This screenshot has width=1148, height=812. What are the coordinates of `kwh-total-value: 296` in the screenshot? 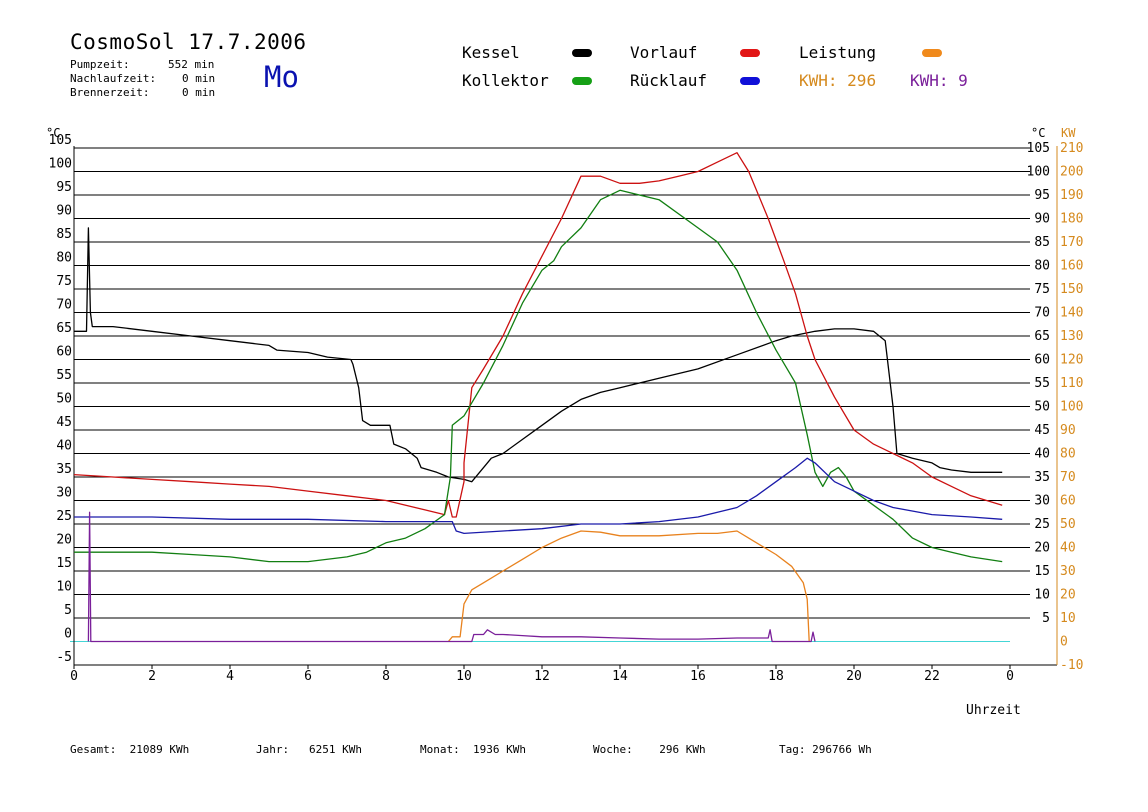 It's located at (862, 80).